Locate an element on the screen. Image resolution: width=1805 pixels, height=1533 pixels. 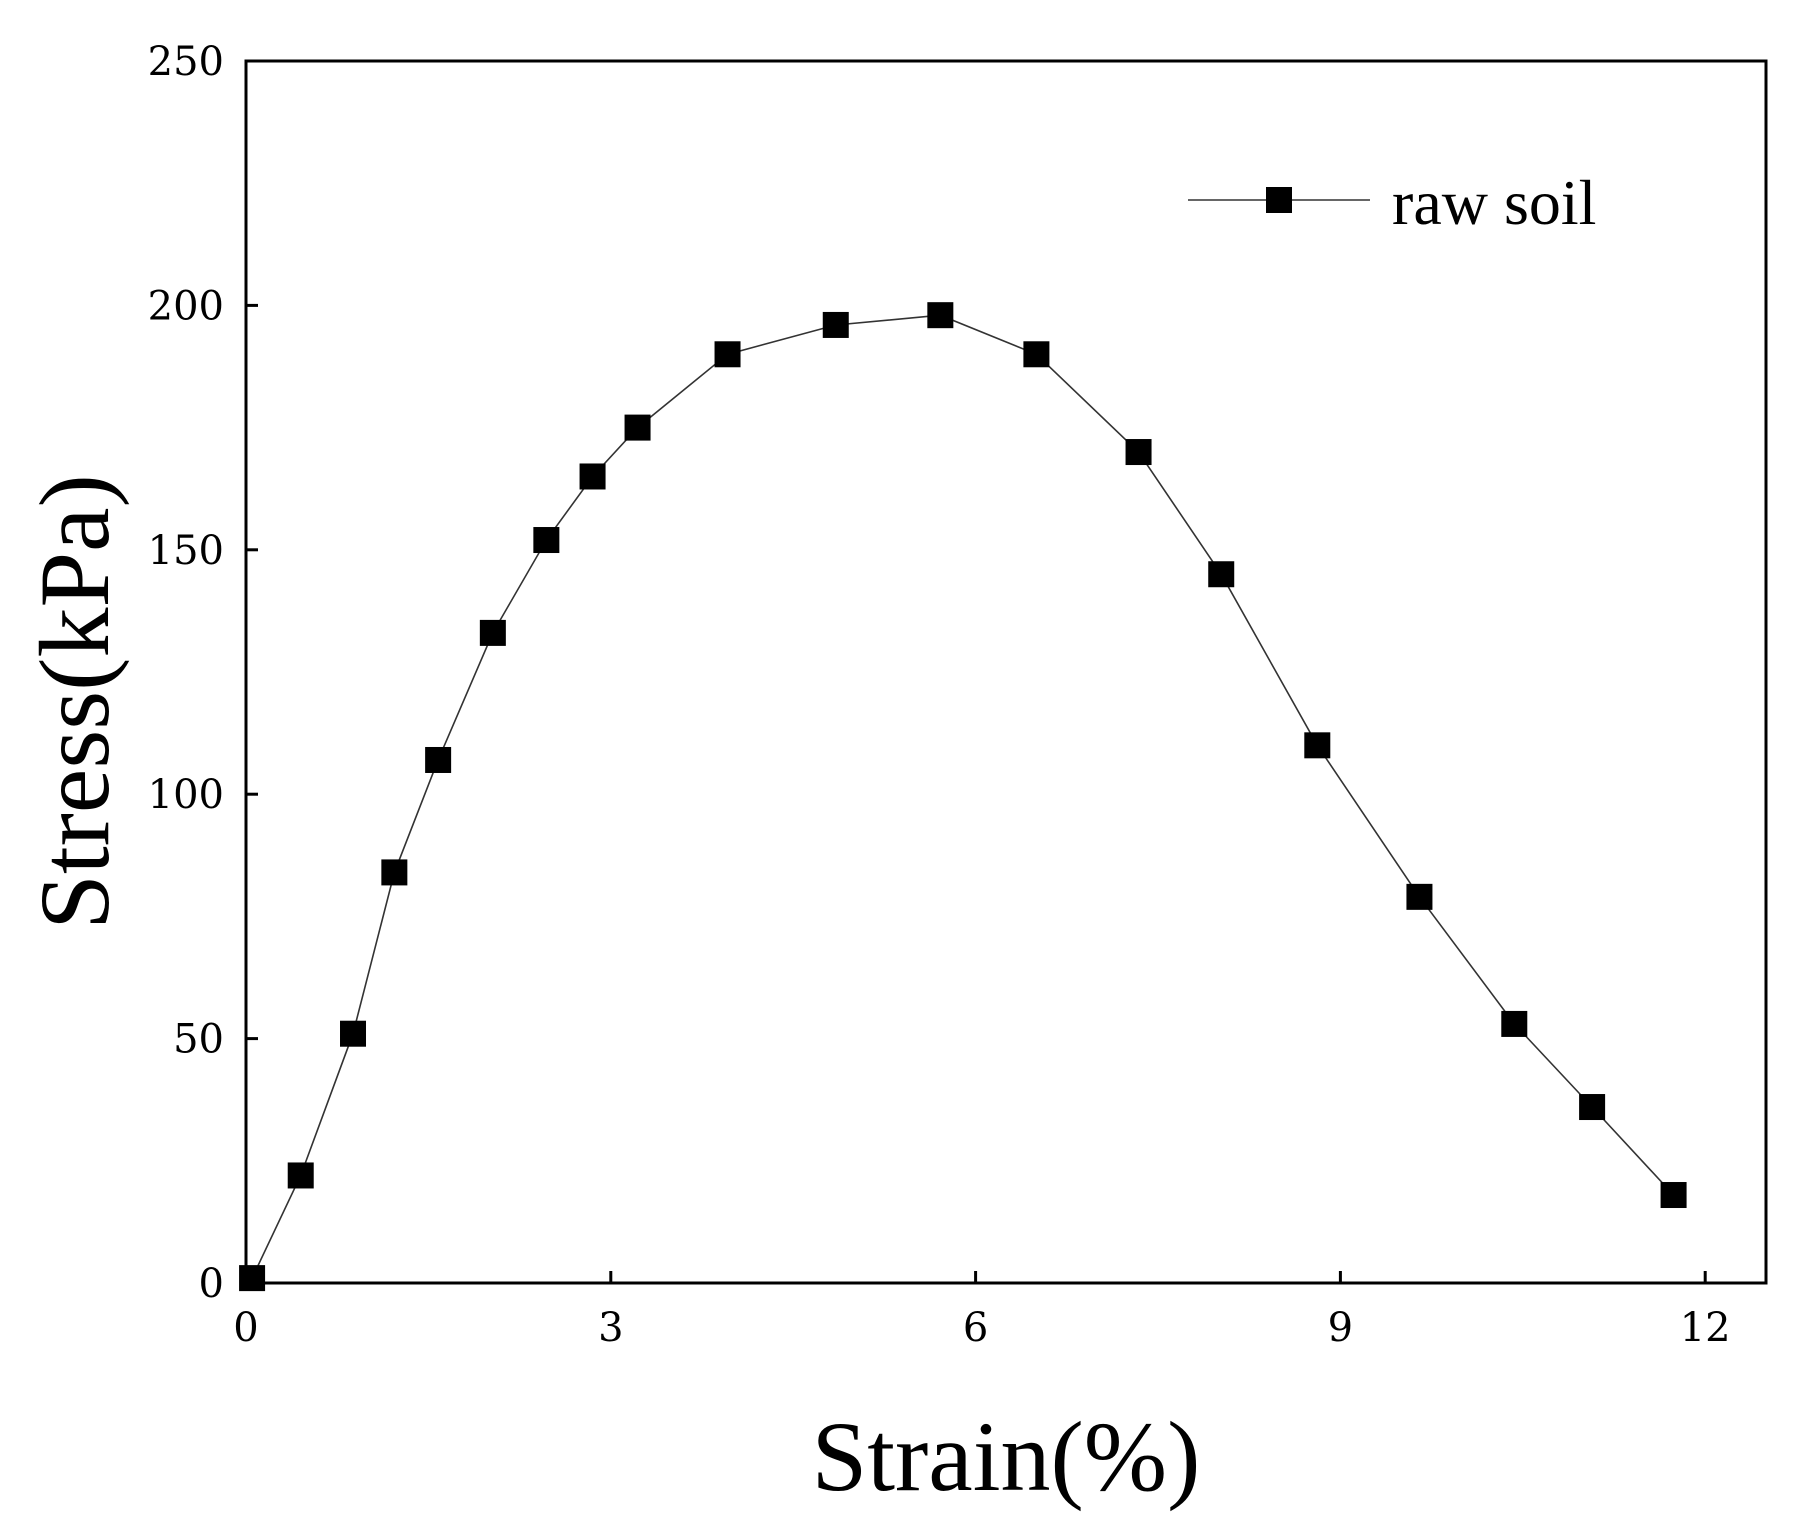
y-tick-label: 200 is located at coordinates (186, 306).